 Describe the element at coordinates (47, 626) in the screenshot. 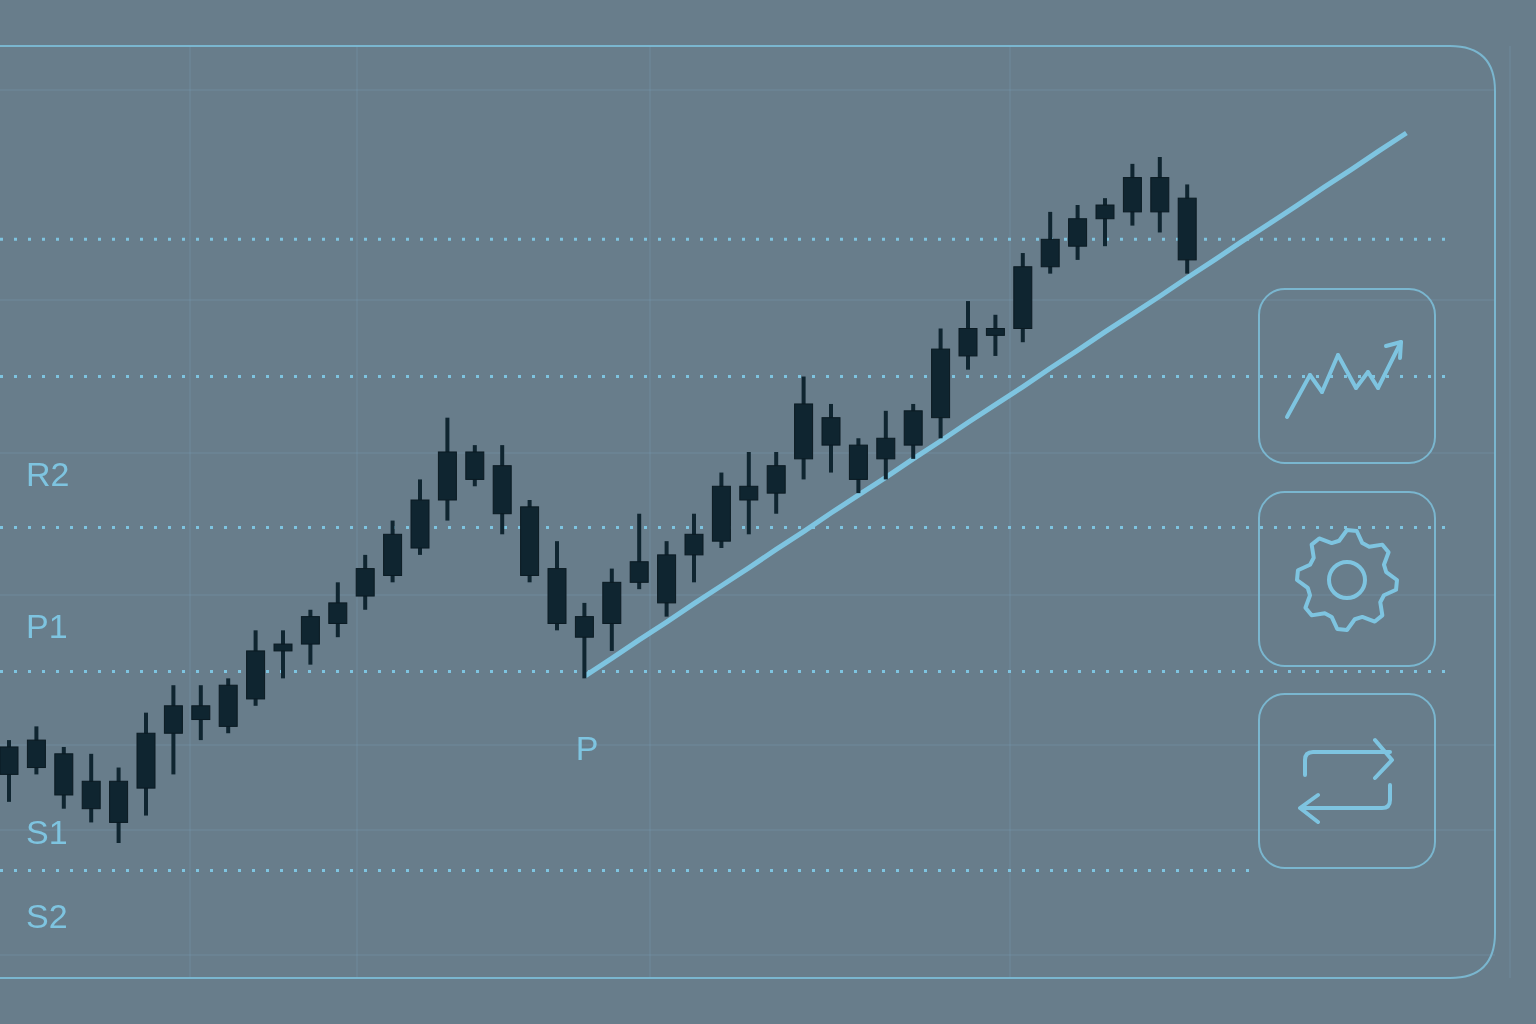

I see `annotation: P1` at that location.